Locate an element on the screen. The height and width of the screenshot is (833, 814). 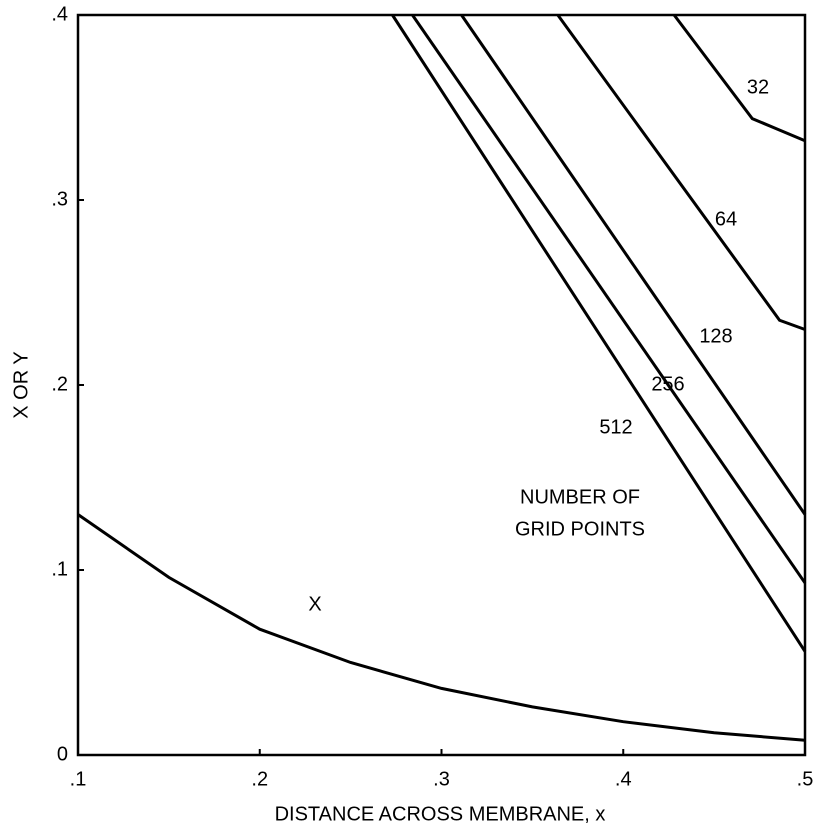
y-tick-label: .4 is located at coordinates (59, 14).